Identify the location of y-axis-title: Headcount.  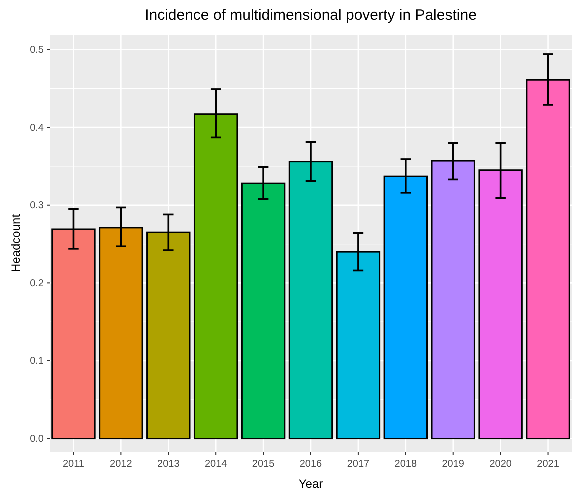
(16, 243).